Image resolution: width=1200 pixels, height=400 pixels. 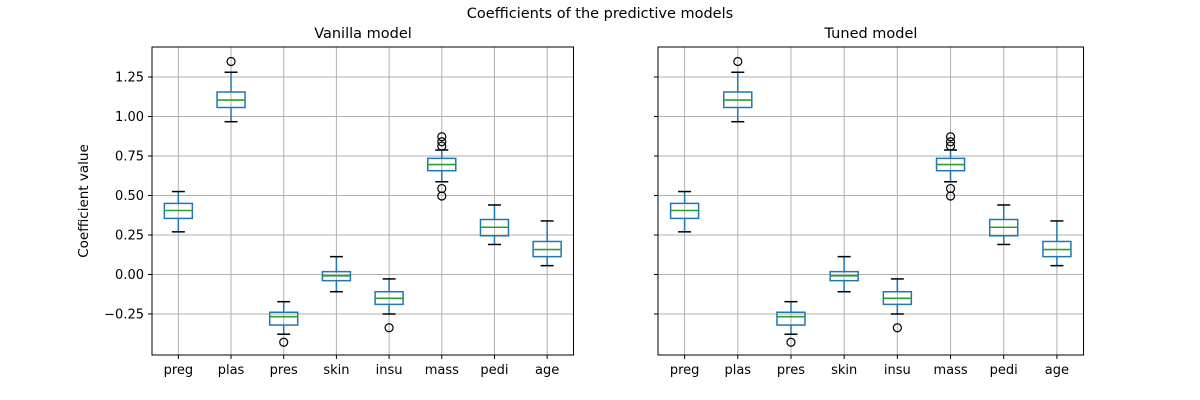 I want to click on y-tick-label: 0.50, so click(x=129, y=196).